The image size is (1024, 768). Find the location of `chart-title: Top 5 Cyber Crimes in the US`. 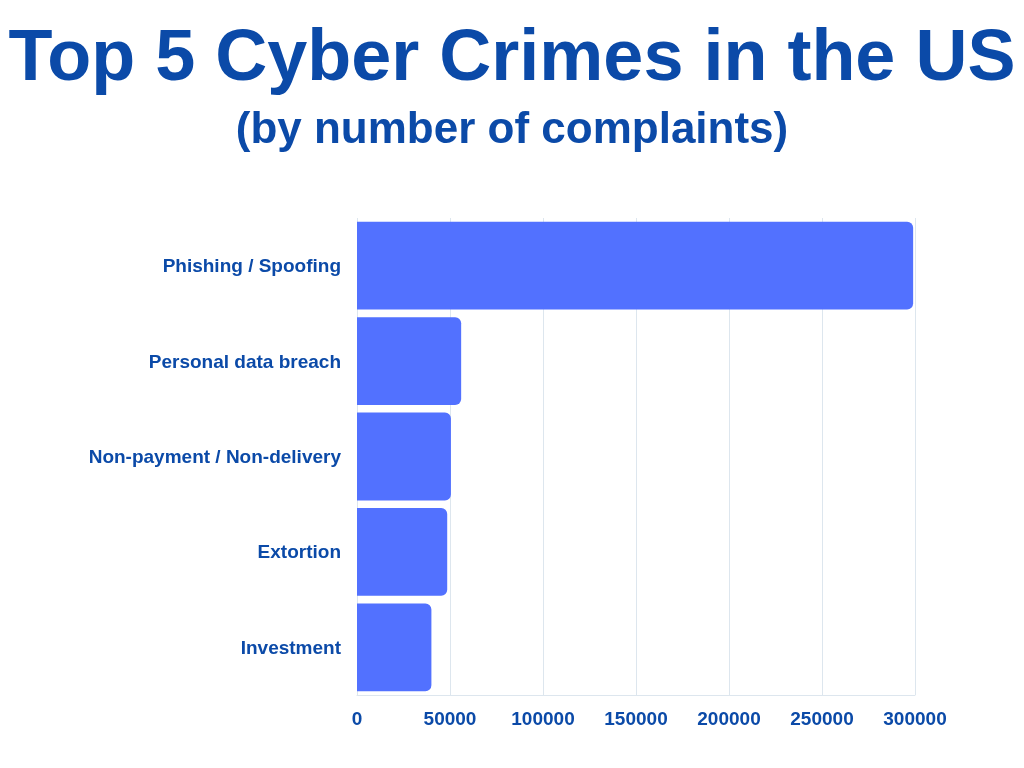

chart-title: Top 5 Cyber Crimes in the US is located at coordinates (512, 55).